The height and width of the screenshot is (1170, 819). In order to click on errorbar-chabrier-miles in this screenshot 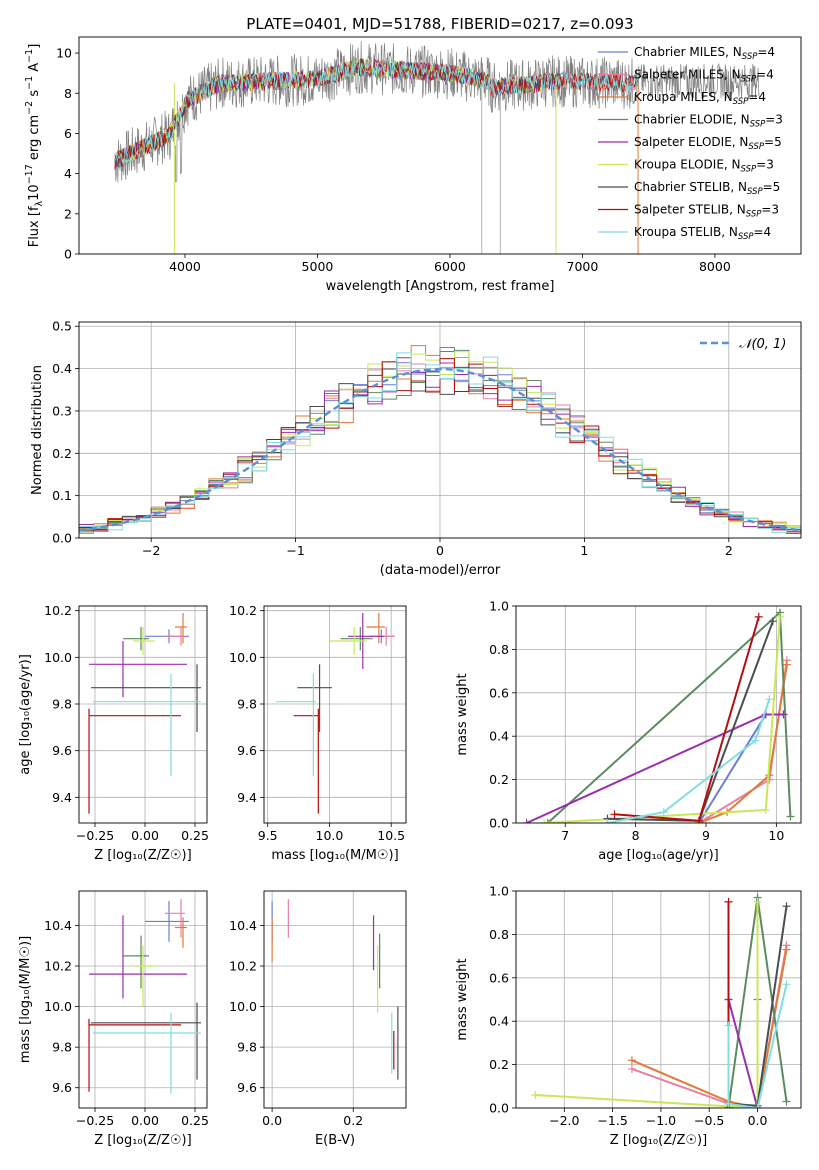, I will do `click(167, 921)`.